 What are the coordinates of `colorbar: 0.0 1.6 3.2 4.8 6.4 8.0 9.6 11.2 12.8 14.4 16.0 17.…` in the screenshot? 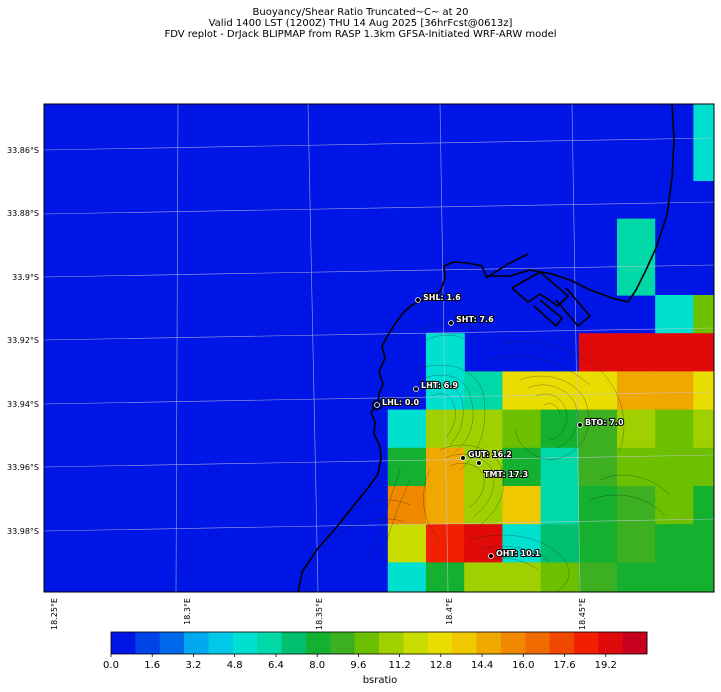 It's located at (375, 651).